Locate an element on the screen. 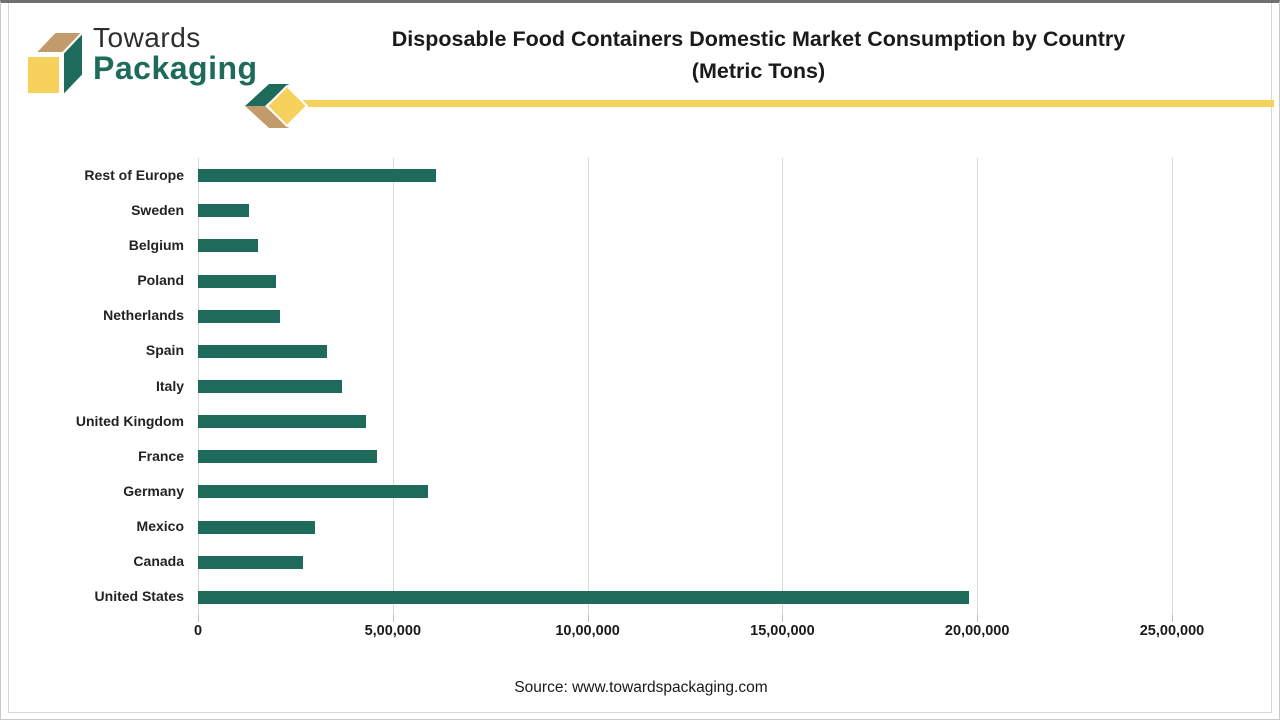 The image size is (1280, 720). chart-title-line2: (Metric Tons) is located at coordinates (758, 71).